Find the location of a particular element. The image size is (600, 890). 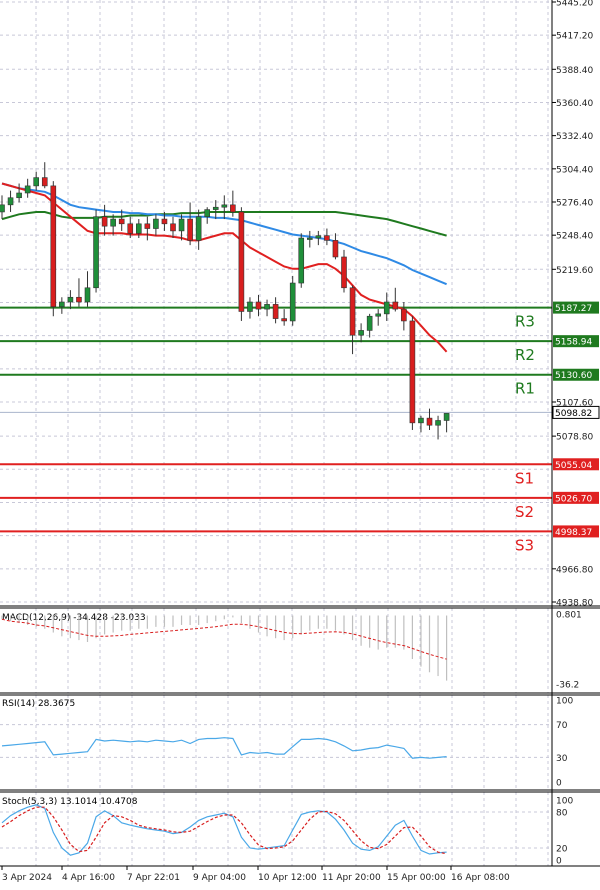

level-label-r2: R2 is located at coordinates (525, 355).